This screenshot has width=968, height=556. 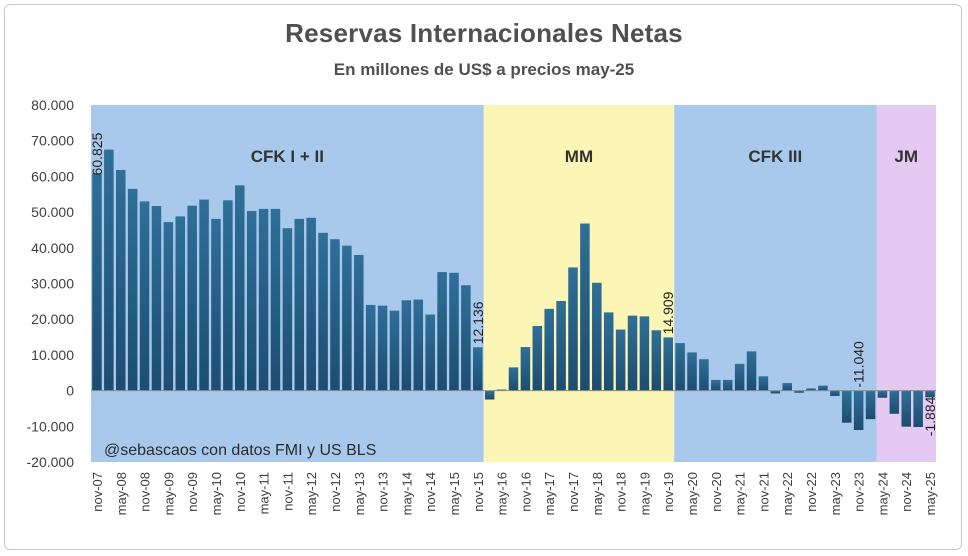 What do you see at coordinates (52, 141) in the screenshot?
I see `y-tick-label: 70.000` at bounding box center [52, 141].